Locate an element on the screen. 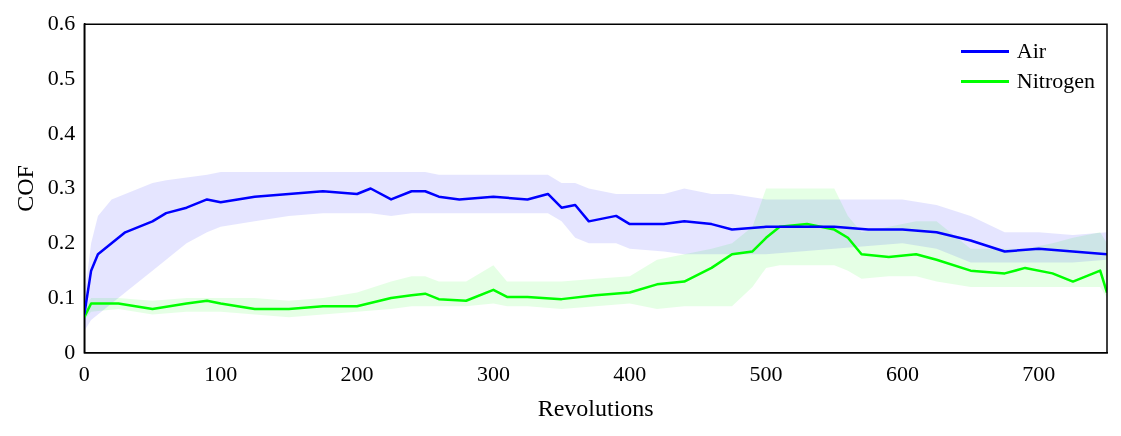 The width and height of the screenshot is (1121, 436). x-tick-label: 700 is located at coordinates (1039, 373).